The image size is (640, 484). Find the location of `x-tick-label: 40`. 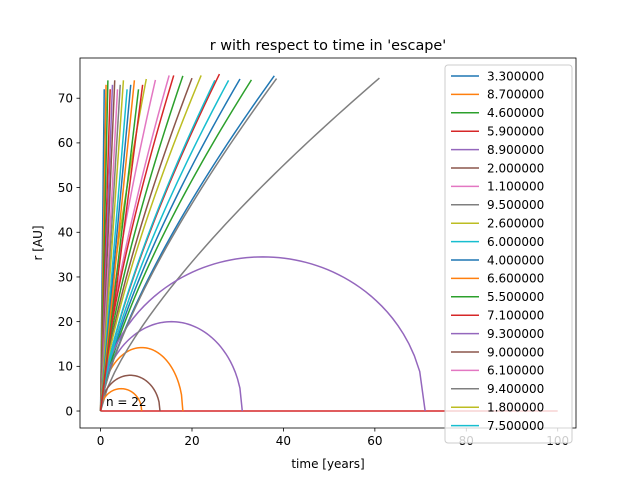

x-tick-label: 40 is located at coordinates (283, 441).